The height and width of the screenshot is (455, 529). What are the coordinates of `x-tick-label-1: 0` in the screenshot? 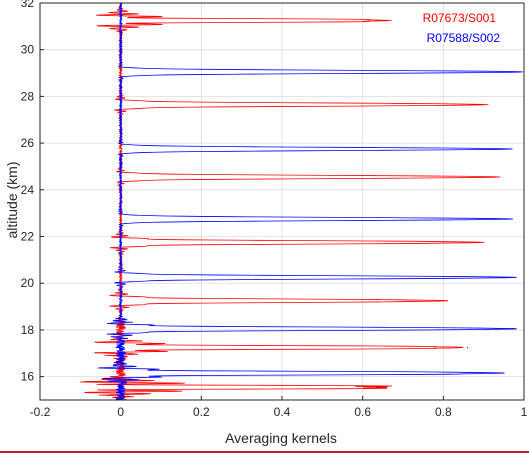 It's located at (120, 412).